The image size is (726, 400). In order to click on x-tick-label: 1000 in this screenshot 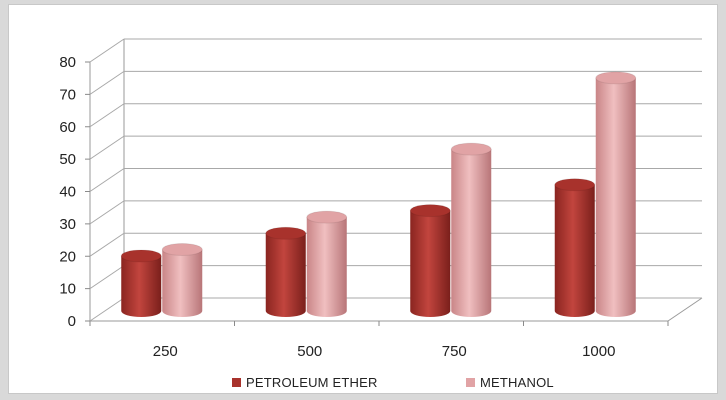, I will do `click(598, 351)`.